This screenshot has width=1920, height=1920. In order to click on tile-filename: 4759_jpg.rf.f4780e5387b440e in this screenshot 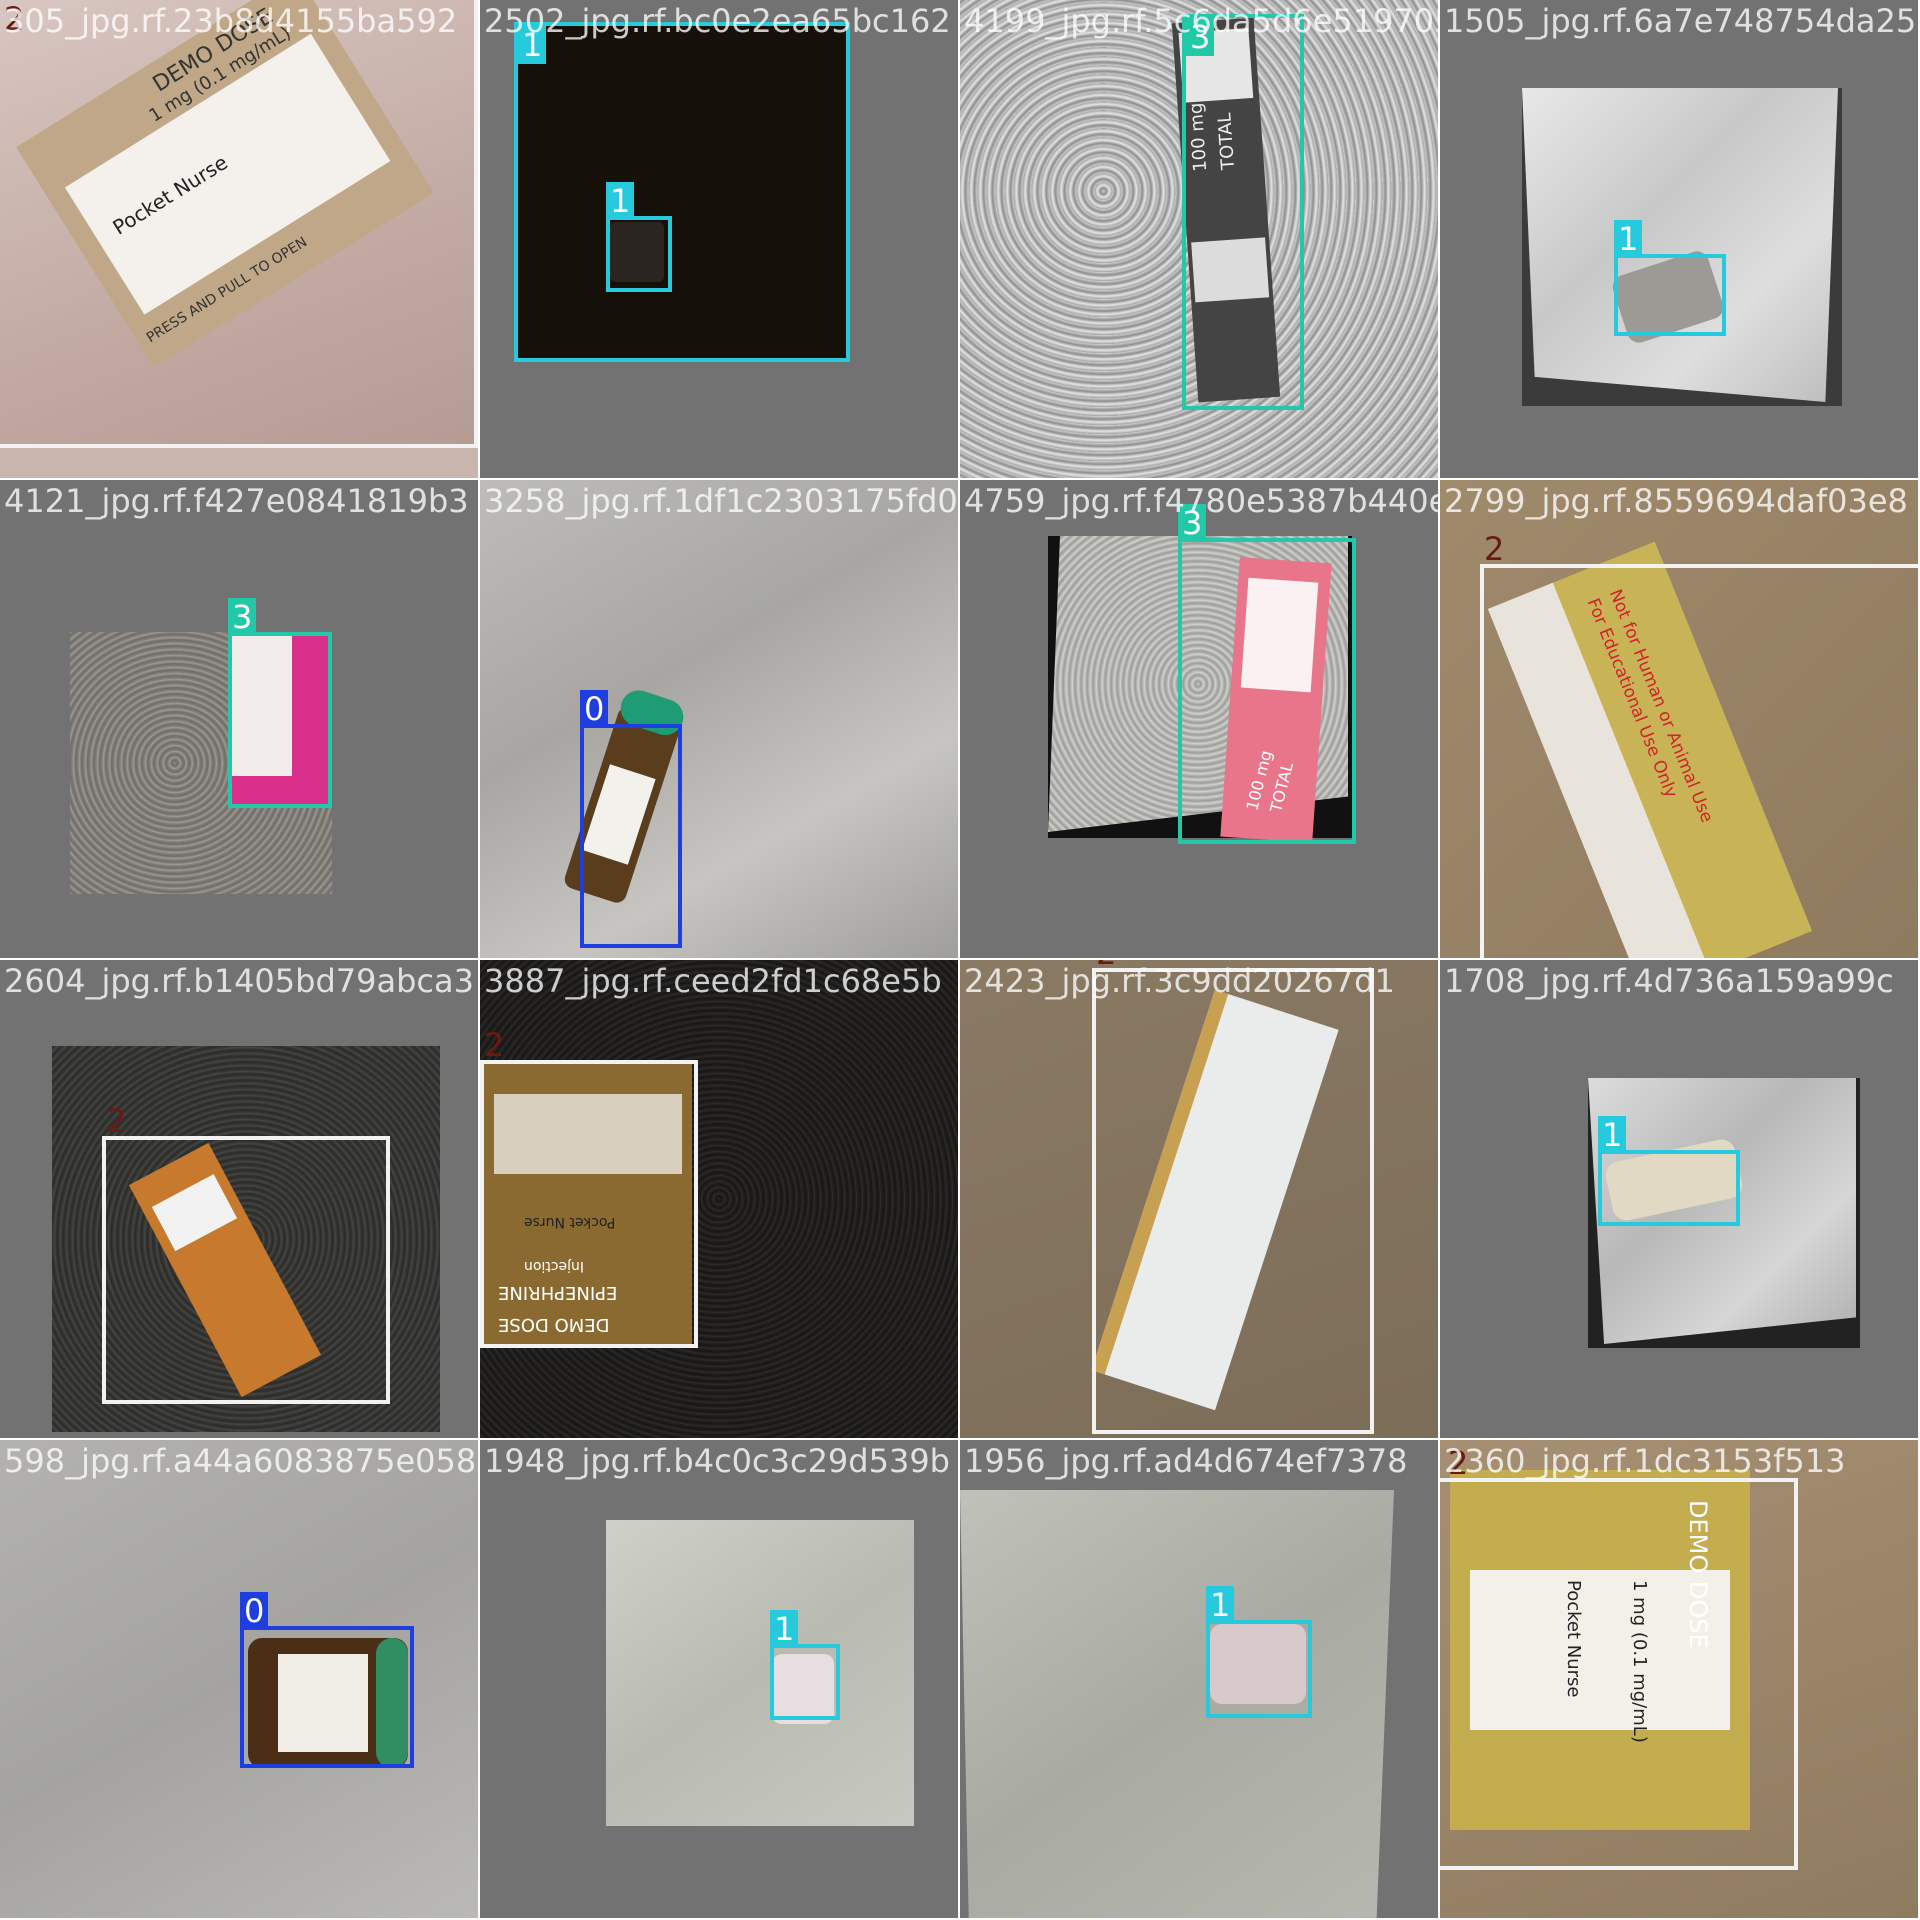, I will do `click(1201, 501)`.